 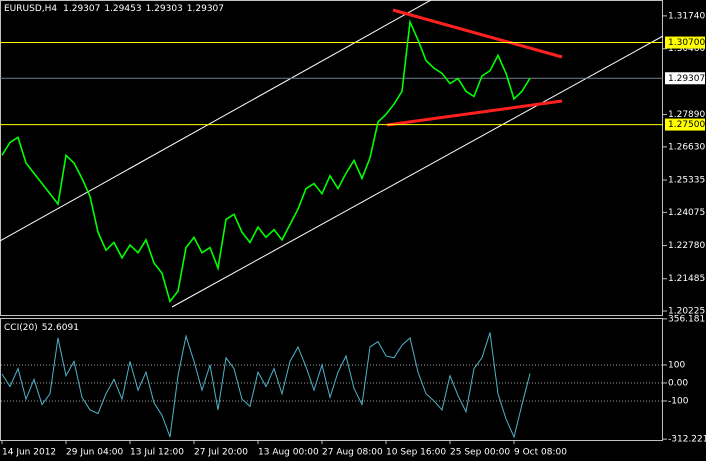 I want to click on x-tick-label: 29 Jun 04:00, so click(x=94, y=453).